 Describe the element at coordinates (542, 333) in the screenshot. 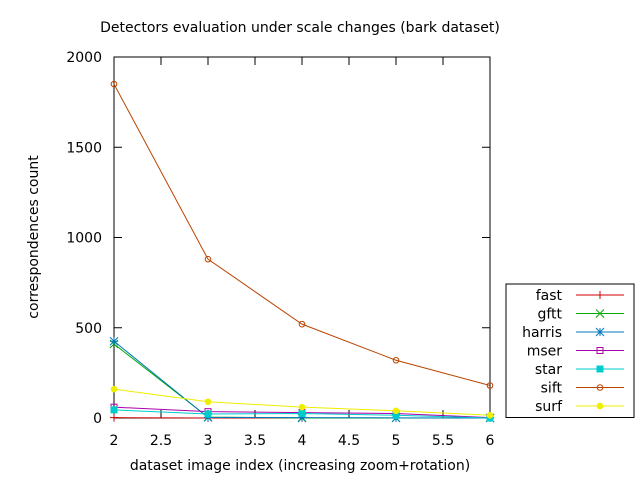

I see `legend-label-harris: harris` at that location.